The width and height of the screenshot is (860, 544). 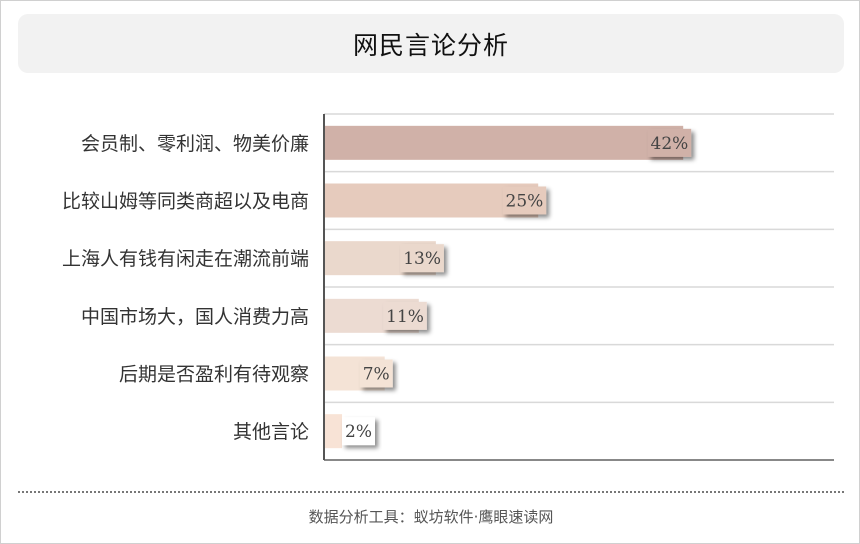 I want to click on data-label: 11%, so click(x=405, y=317).